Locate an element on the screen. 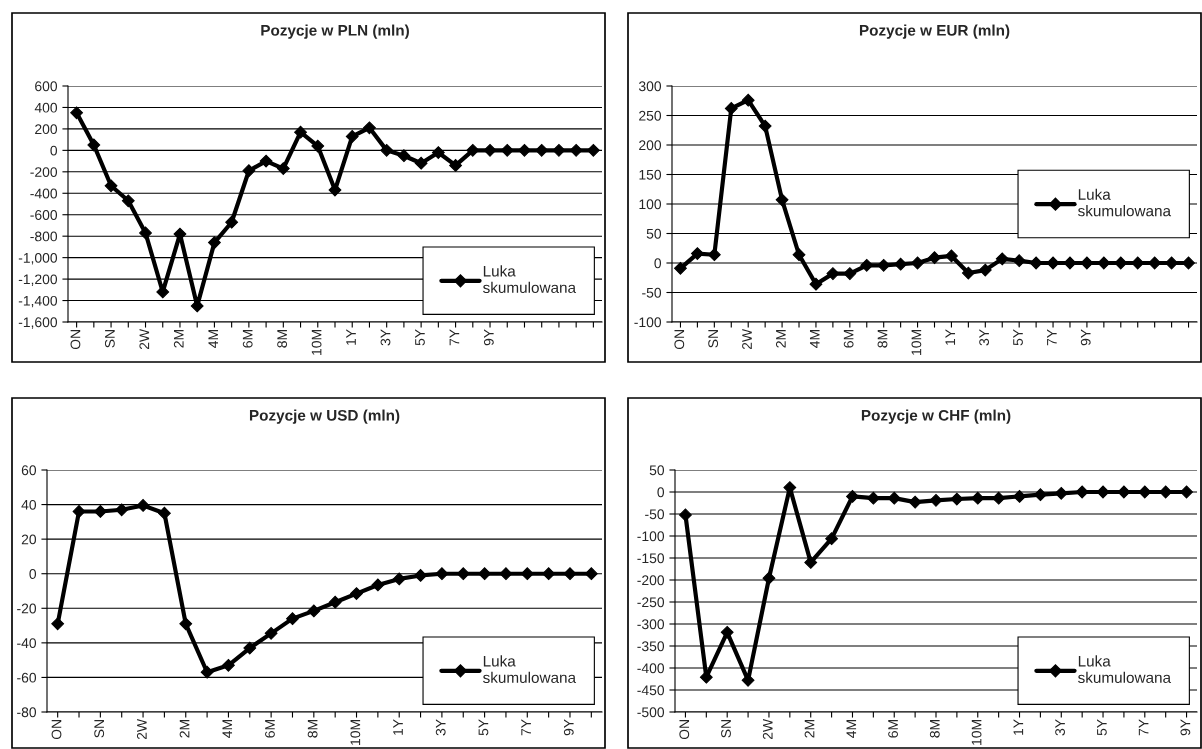  y-tick-label: 250 is located at coordinates (650, 115).